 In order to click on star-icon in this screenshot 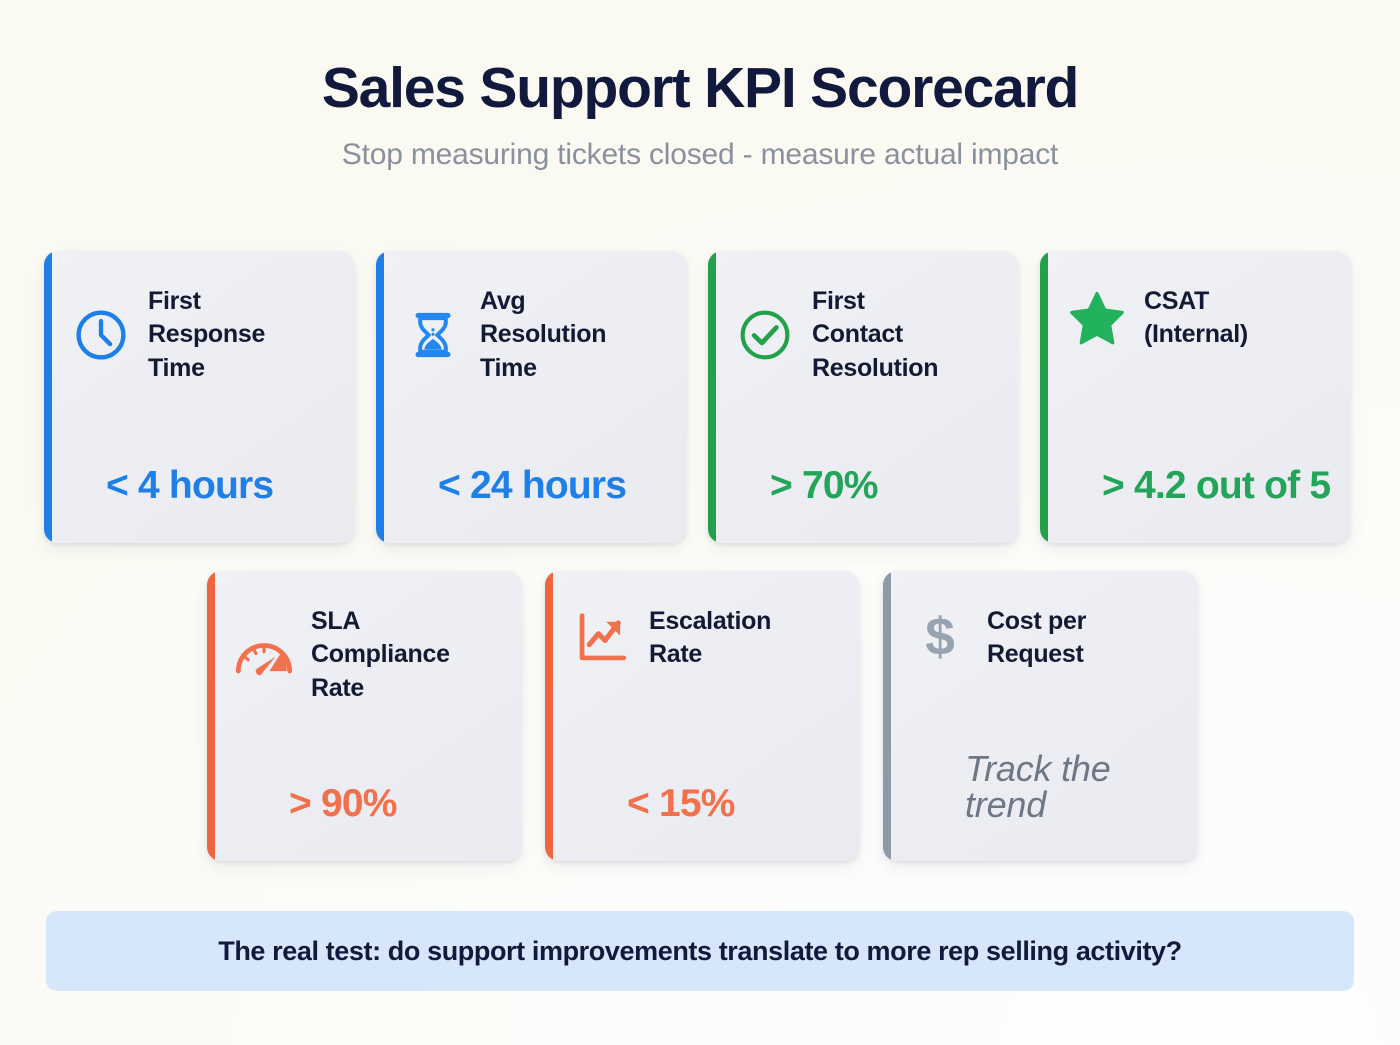, I will do `click(1097, 318)`.